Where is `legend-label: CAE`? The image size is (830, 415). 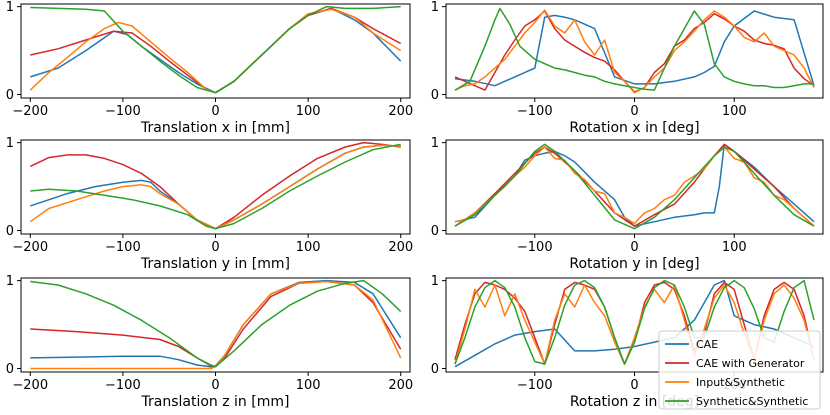
legend-label: CAE is located at coordinates (707, 344).